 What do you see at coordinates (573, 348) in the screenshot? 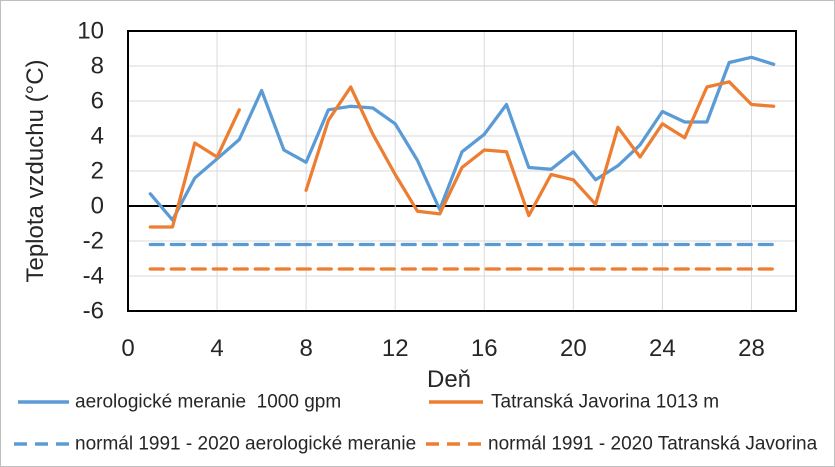
I see `x-tick-label: 20` at bounding box center [573, 348].